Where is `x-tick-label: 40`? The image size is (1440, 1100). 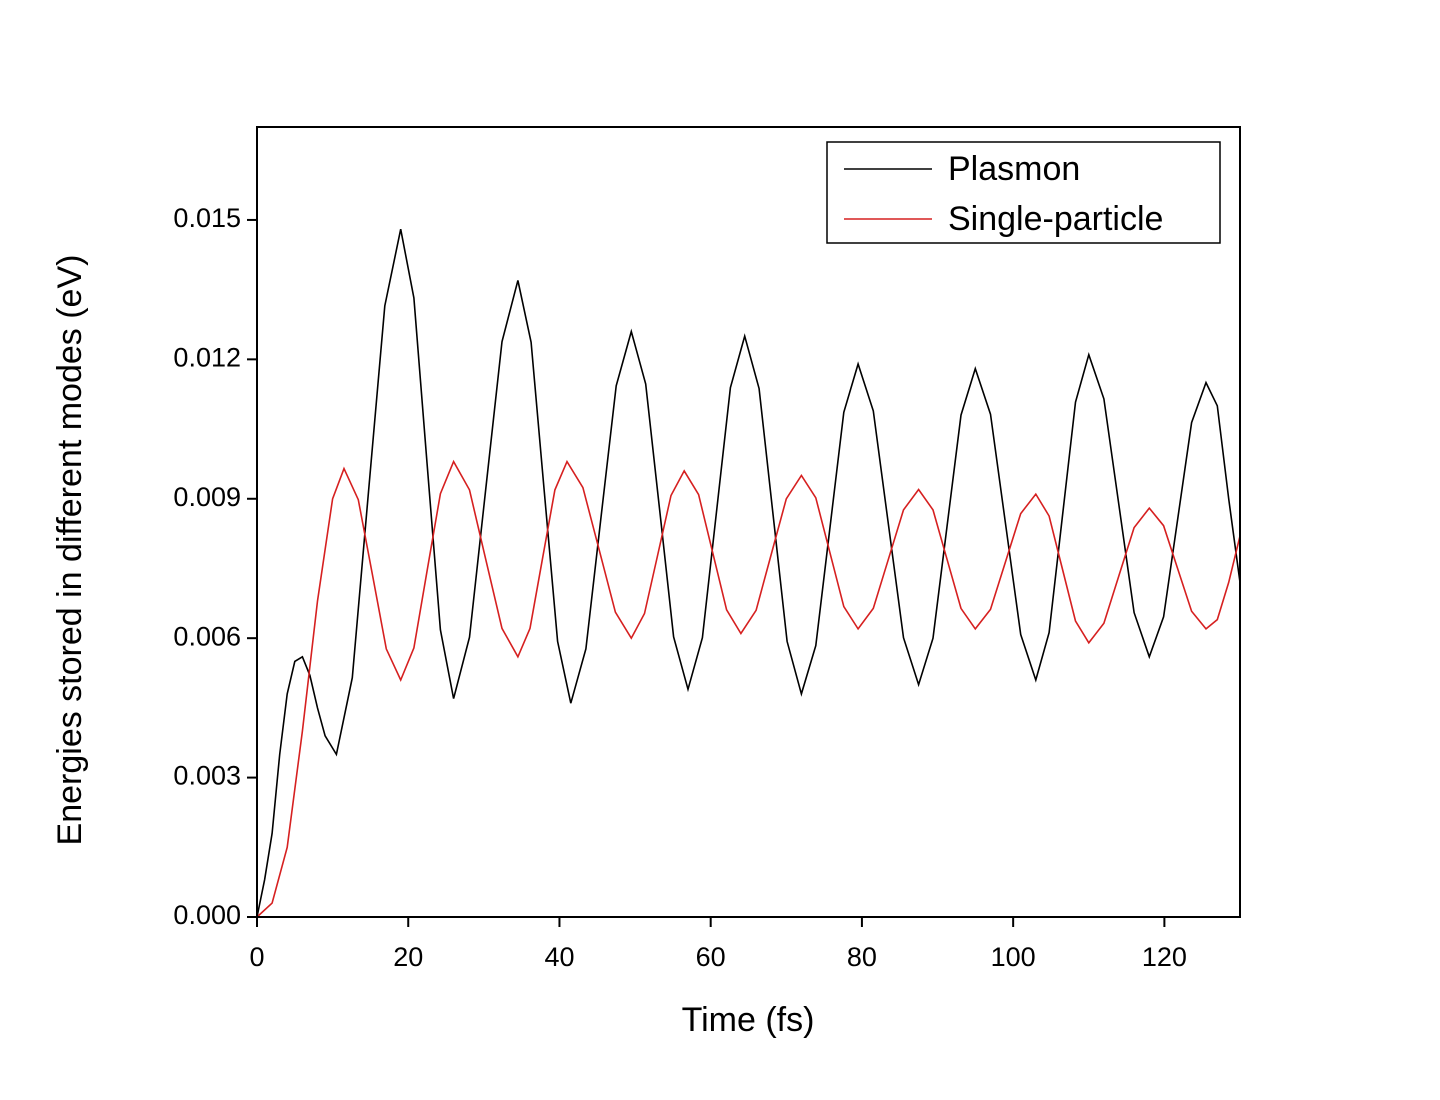 x-tick-label: 40 is located at coordinates (559, 957).